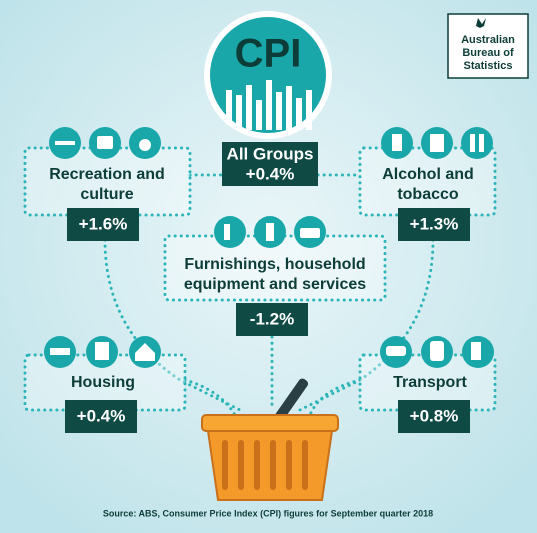 Image resolution: width=537 pixels, height=533 pixels. Describe the element at coordinates (103, 382) in the screenshot. I see `group-label: Housing` at that location.